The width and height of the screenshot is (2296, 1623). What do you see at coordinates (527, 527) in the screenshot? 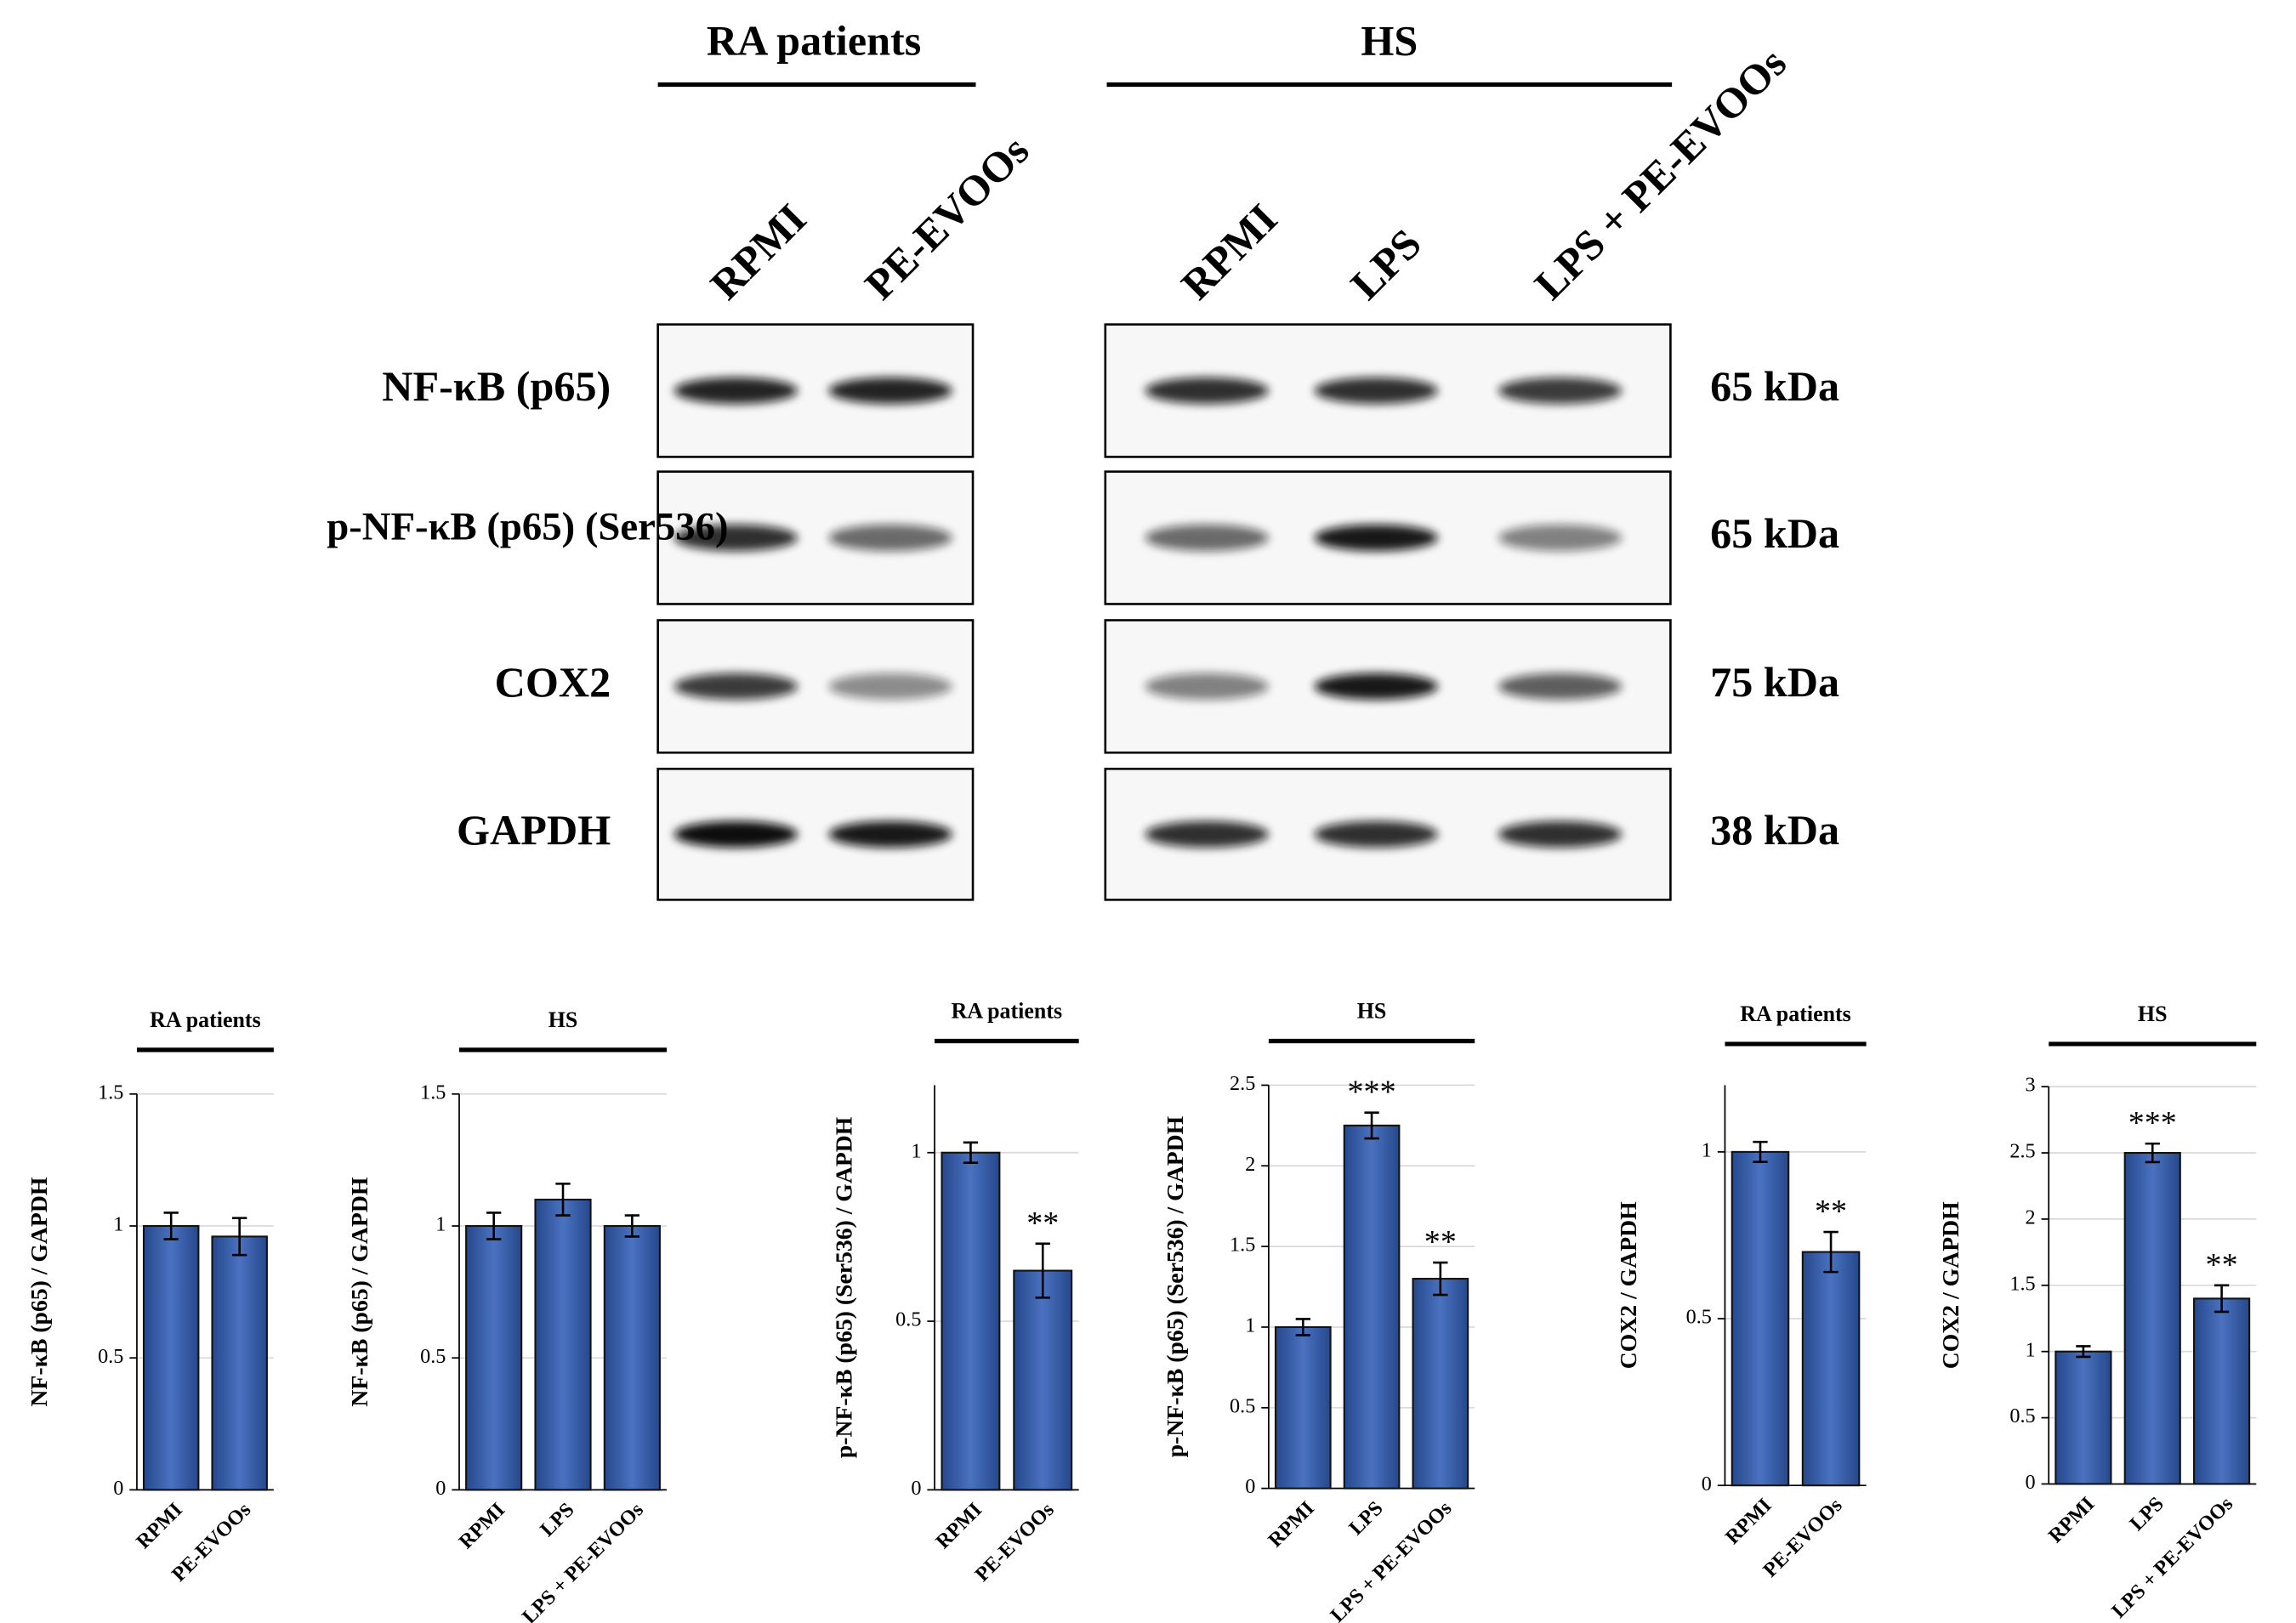
I see `protein-label: p-NF-κB (p65) (Ser536)` at bounding box center [527, 527].